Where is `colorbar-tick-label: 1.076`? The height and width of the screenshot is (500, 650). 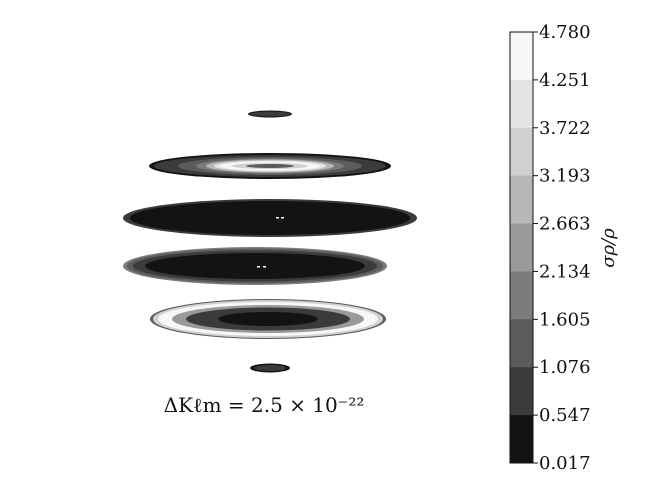
colorbar-tick-label: 1.076 is located at coordinates (565, 367).